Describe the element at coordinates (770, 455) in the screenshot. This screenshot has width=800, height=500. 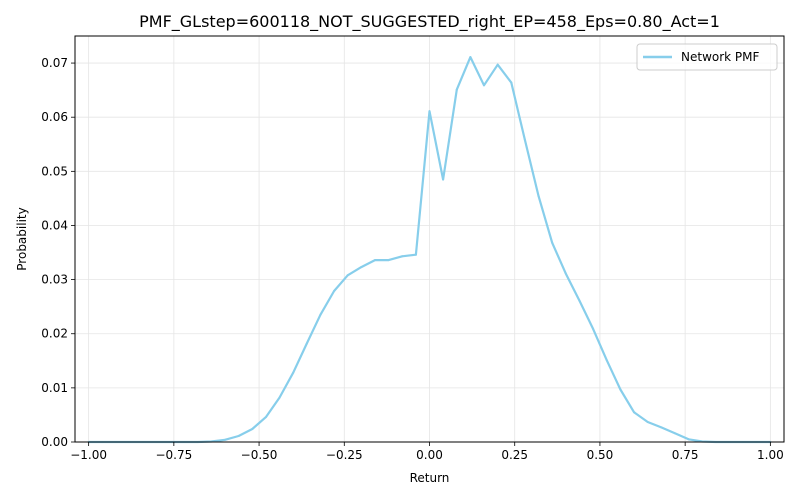
I see `x-tick-label: 1.00` at that location.